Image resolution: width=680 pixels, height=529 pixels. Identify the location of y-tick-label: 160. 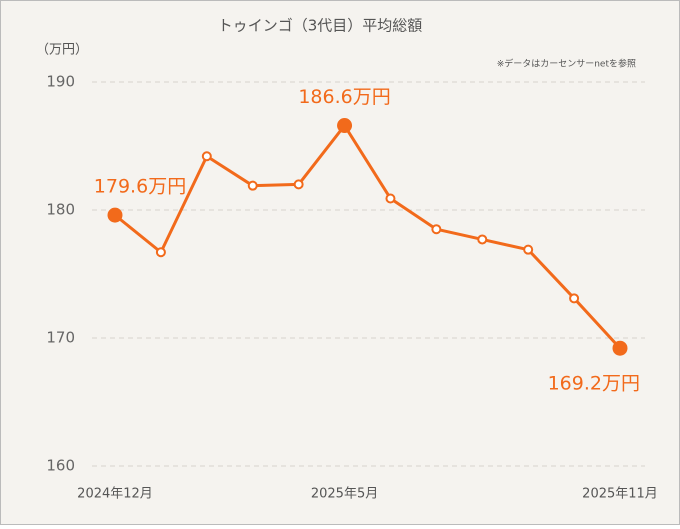
(60, 466).